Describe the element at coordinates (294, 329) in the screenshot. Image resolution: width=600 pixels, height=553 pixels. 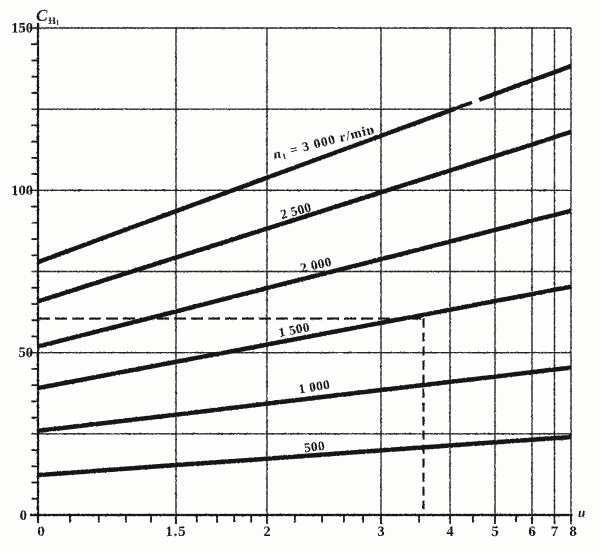
I see `series-label-1500: 1 500` at that location.